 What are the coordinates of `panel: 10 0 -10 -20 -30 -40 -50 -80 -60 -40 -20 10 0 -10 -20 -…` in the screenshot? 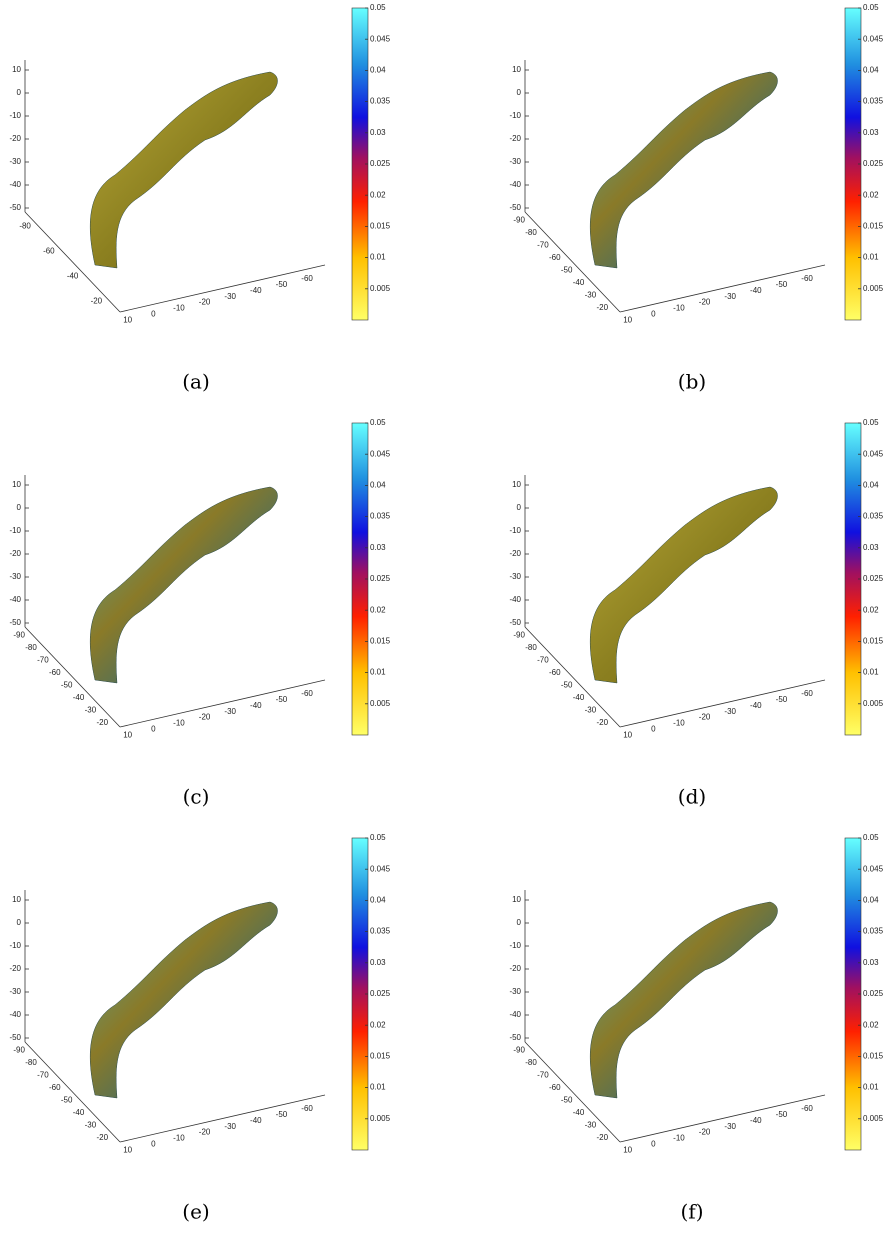 It's located at (199, 198).